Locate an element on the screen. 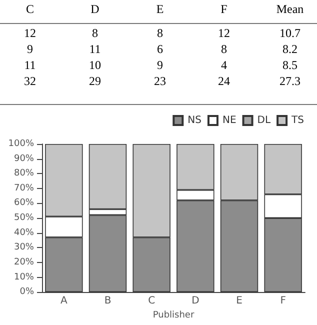 The width and height of the screenshot is (317, 325). text: D is located at coordinates (95, 9).